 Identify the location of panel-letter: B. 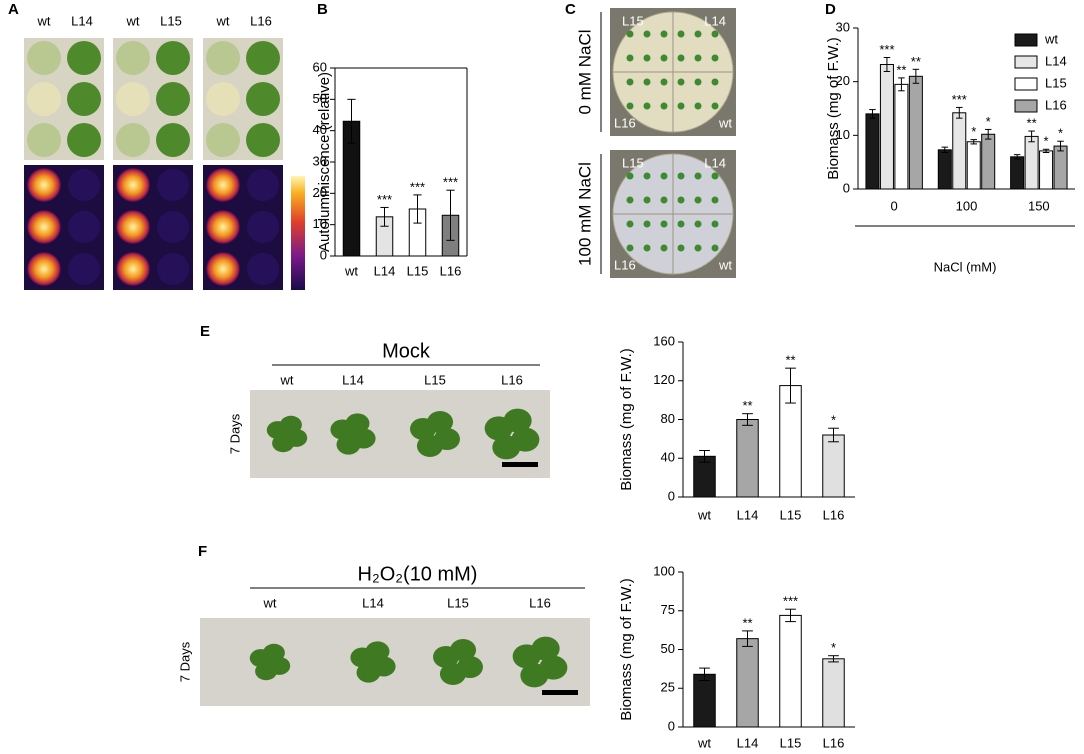
(322, 9).